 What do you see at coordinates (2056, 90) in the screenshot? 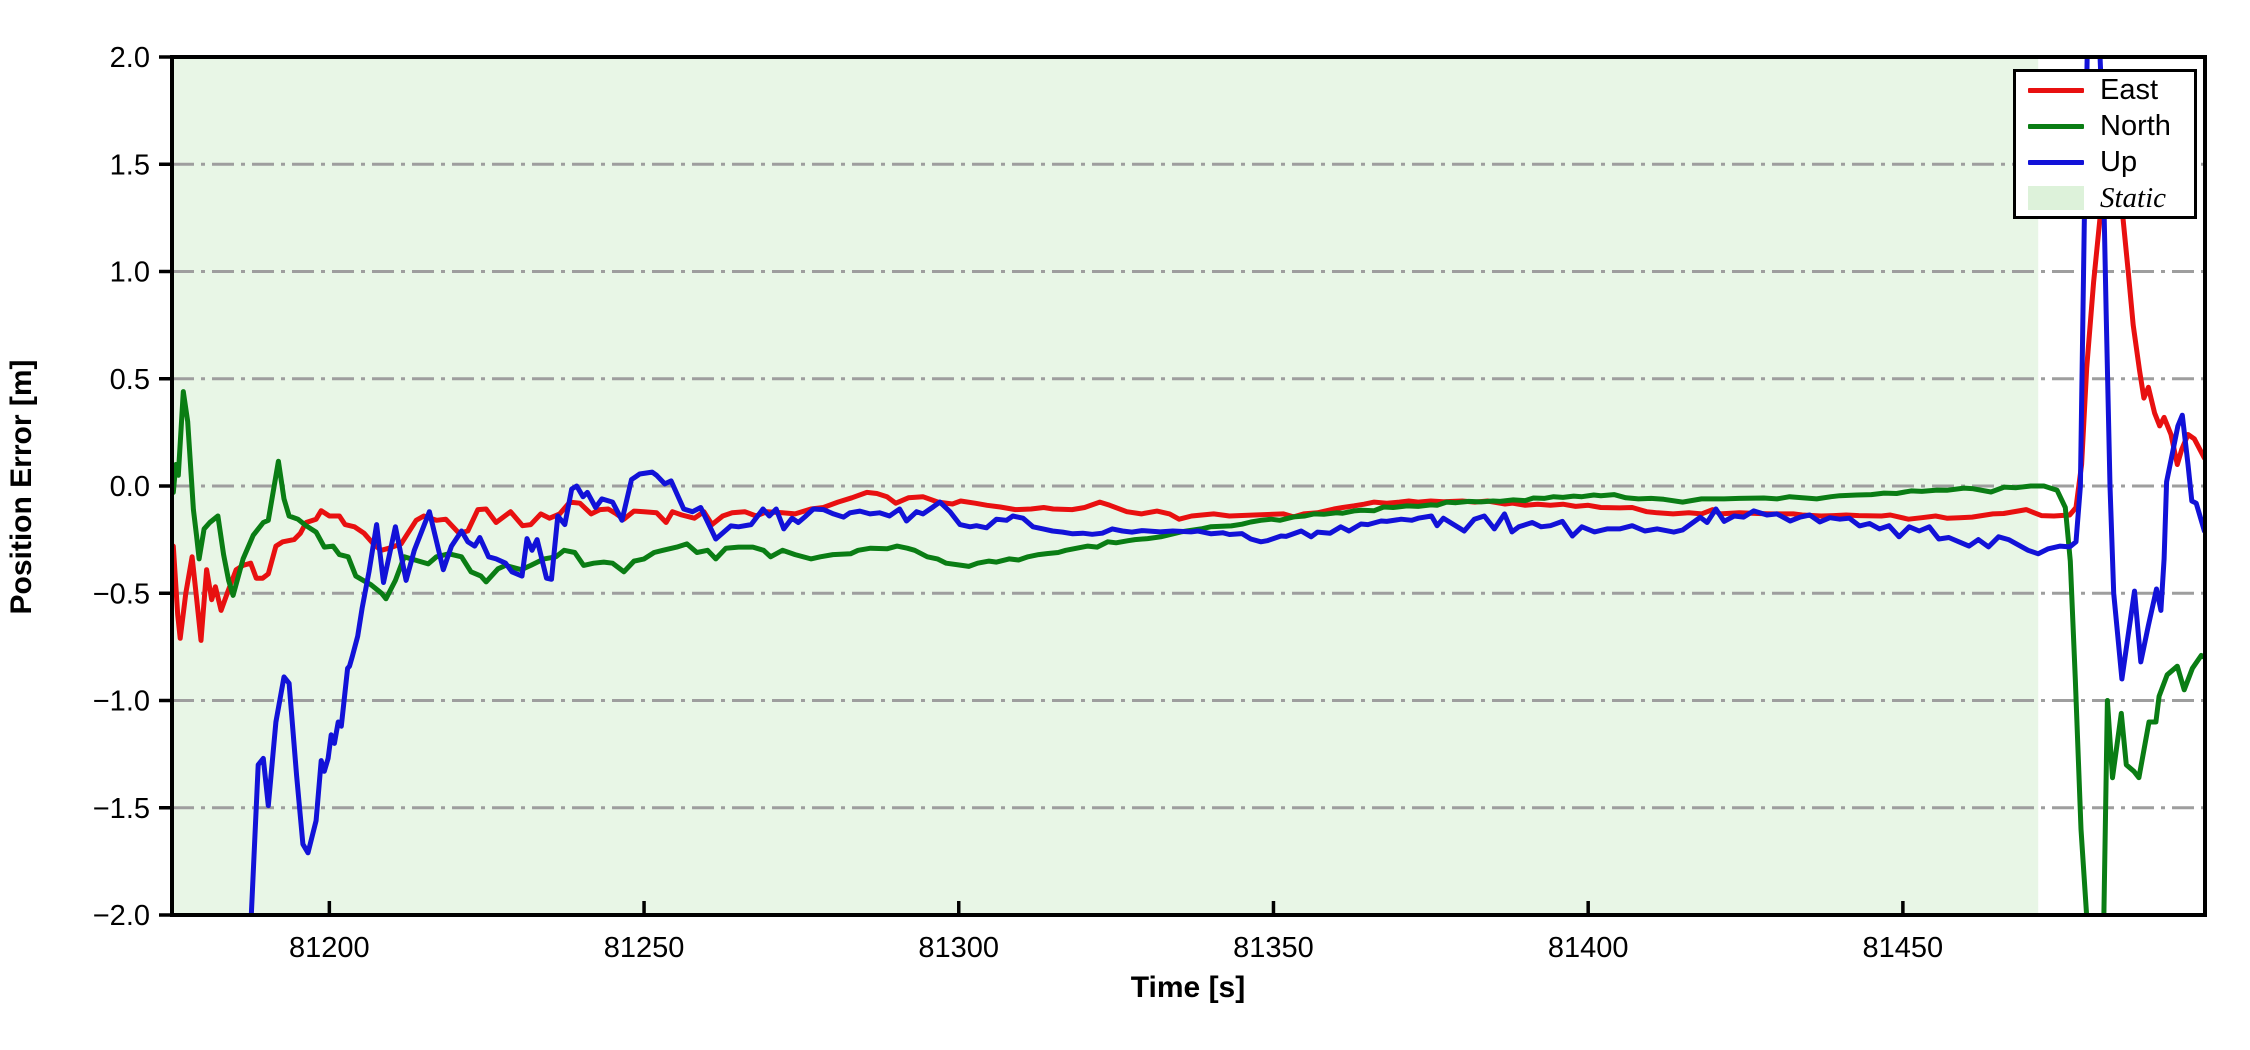
I see `legend-swatch-east` at bounding box center [2056, 90].